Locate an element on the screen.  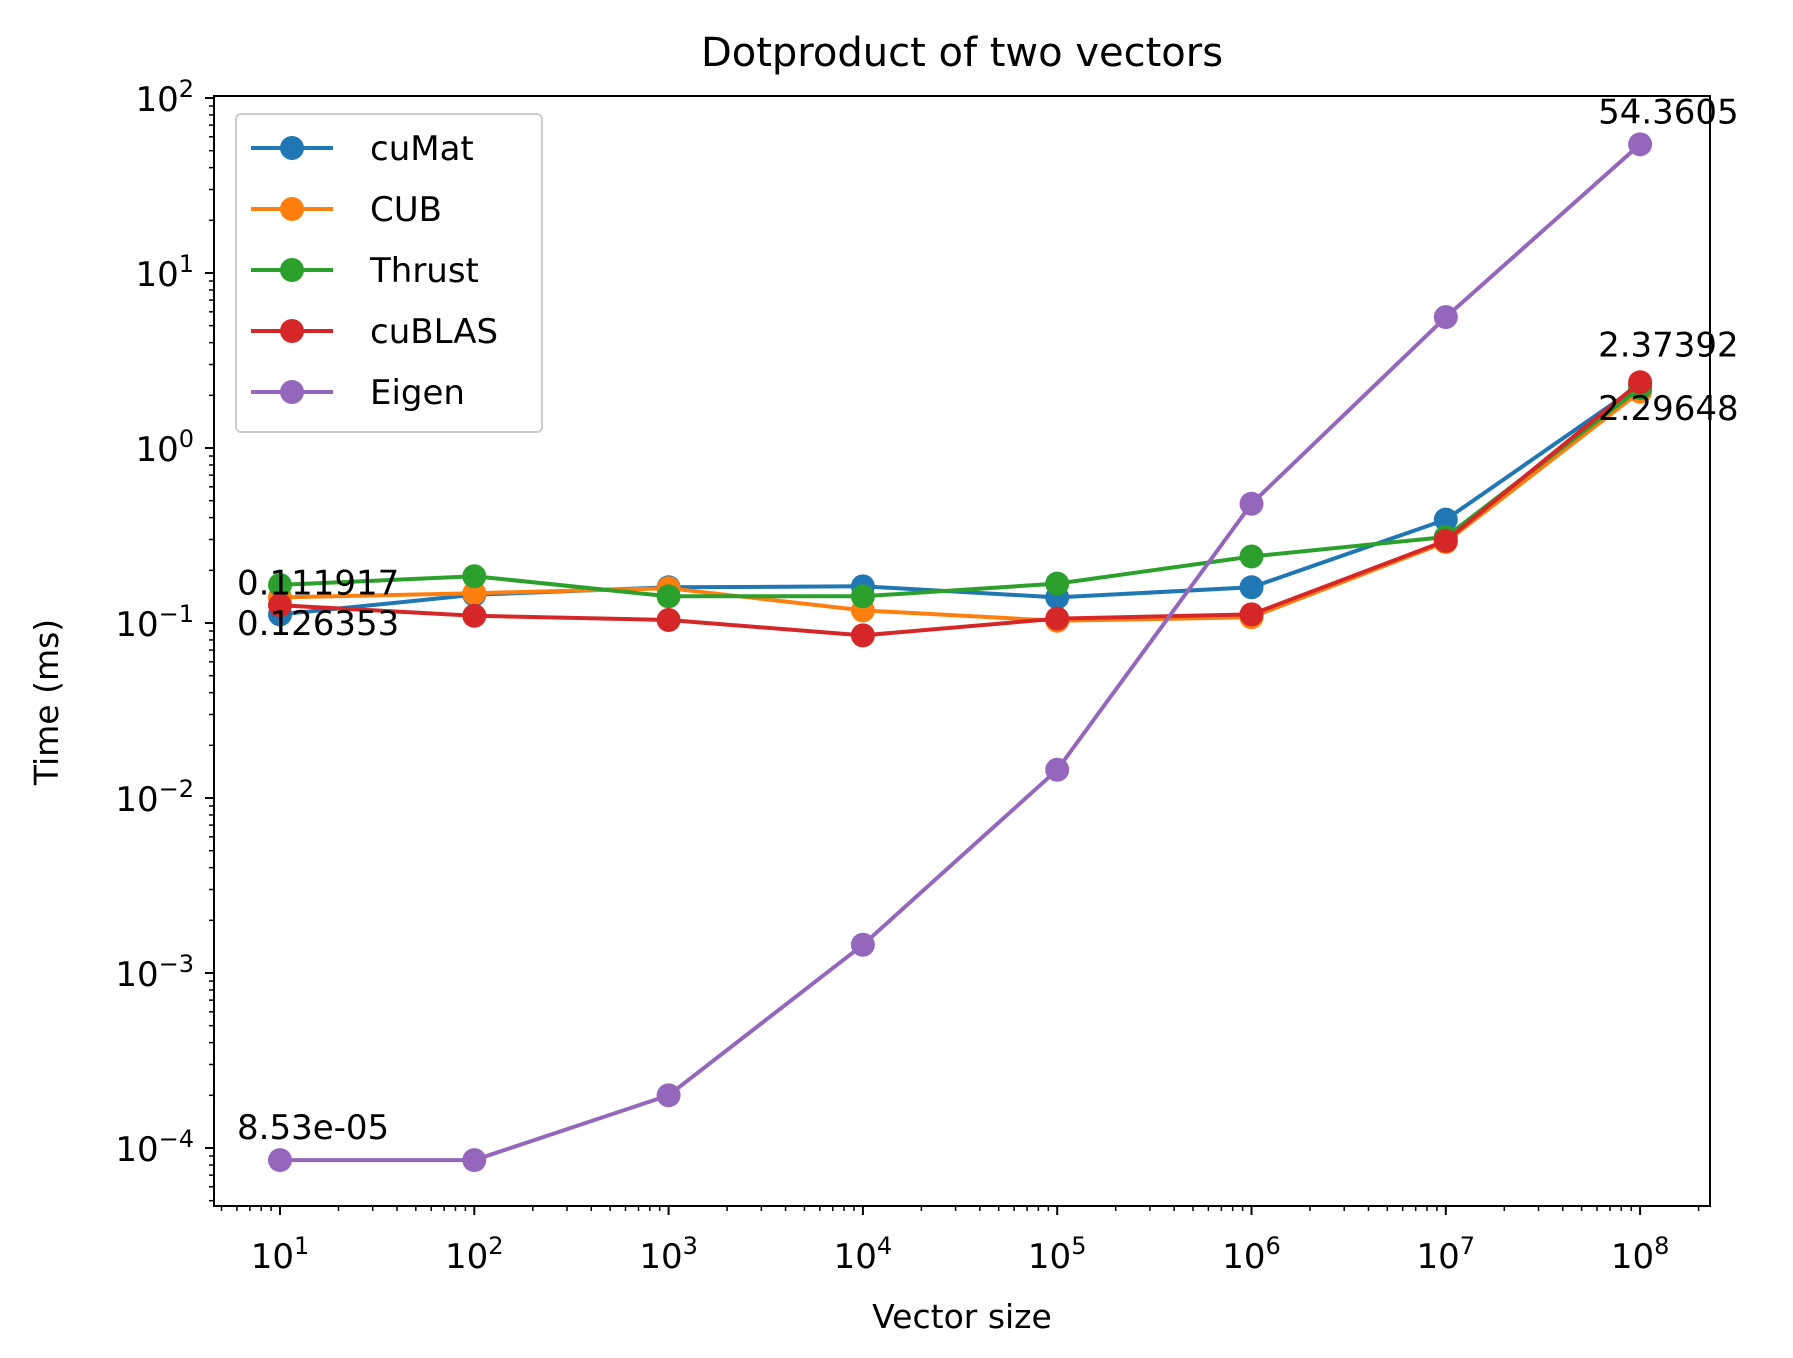
data-point-cub is located at coordinates (474, 593).